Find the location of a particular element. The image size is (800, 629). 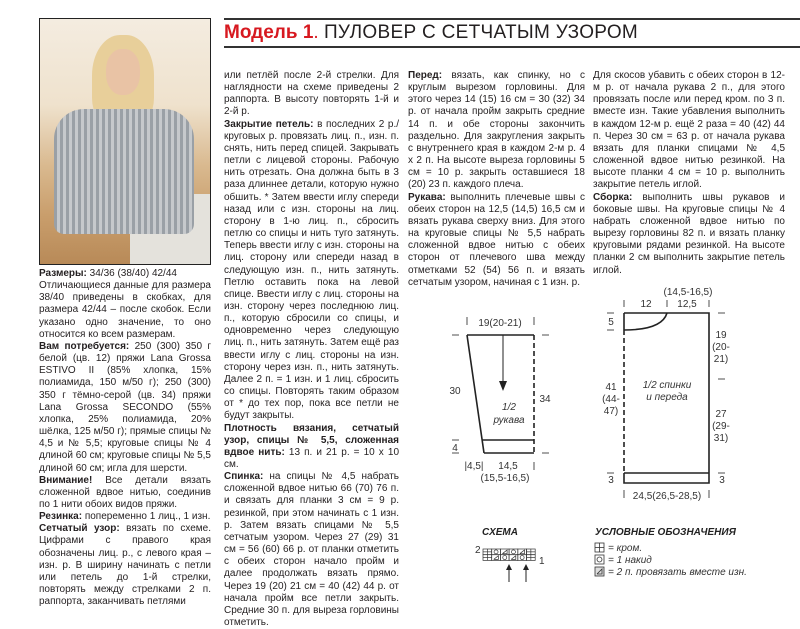

paragraph-label: Закрытие петель: is located at coordinates (269, 124).